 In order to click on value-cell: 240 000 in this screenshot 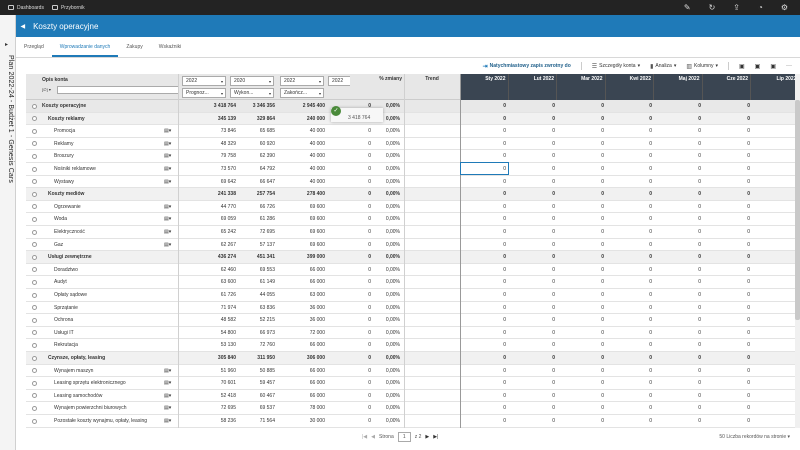, I will do `click(315, 118)`.